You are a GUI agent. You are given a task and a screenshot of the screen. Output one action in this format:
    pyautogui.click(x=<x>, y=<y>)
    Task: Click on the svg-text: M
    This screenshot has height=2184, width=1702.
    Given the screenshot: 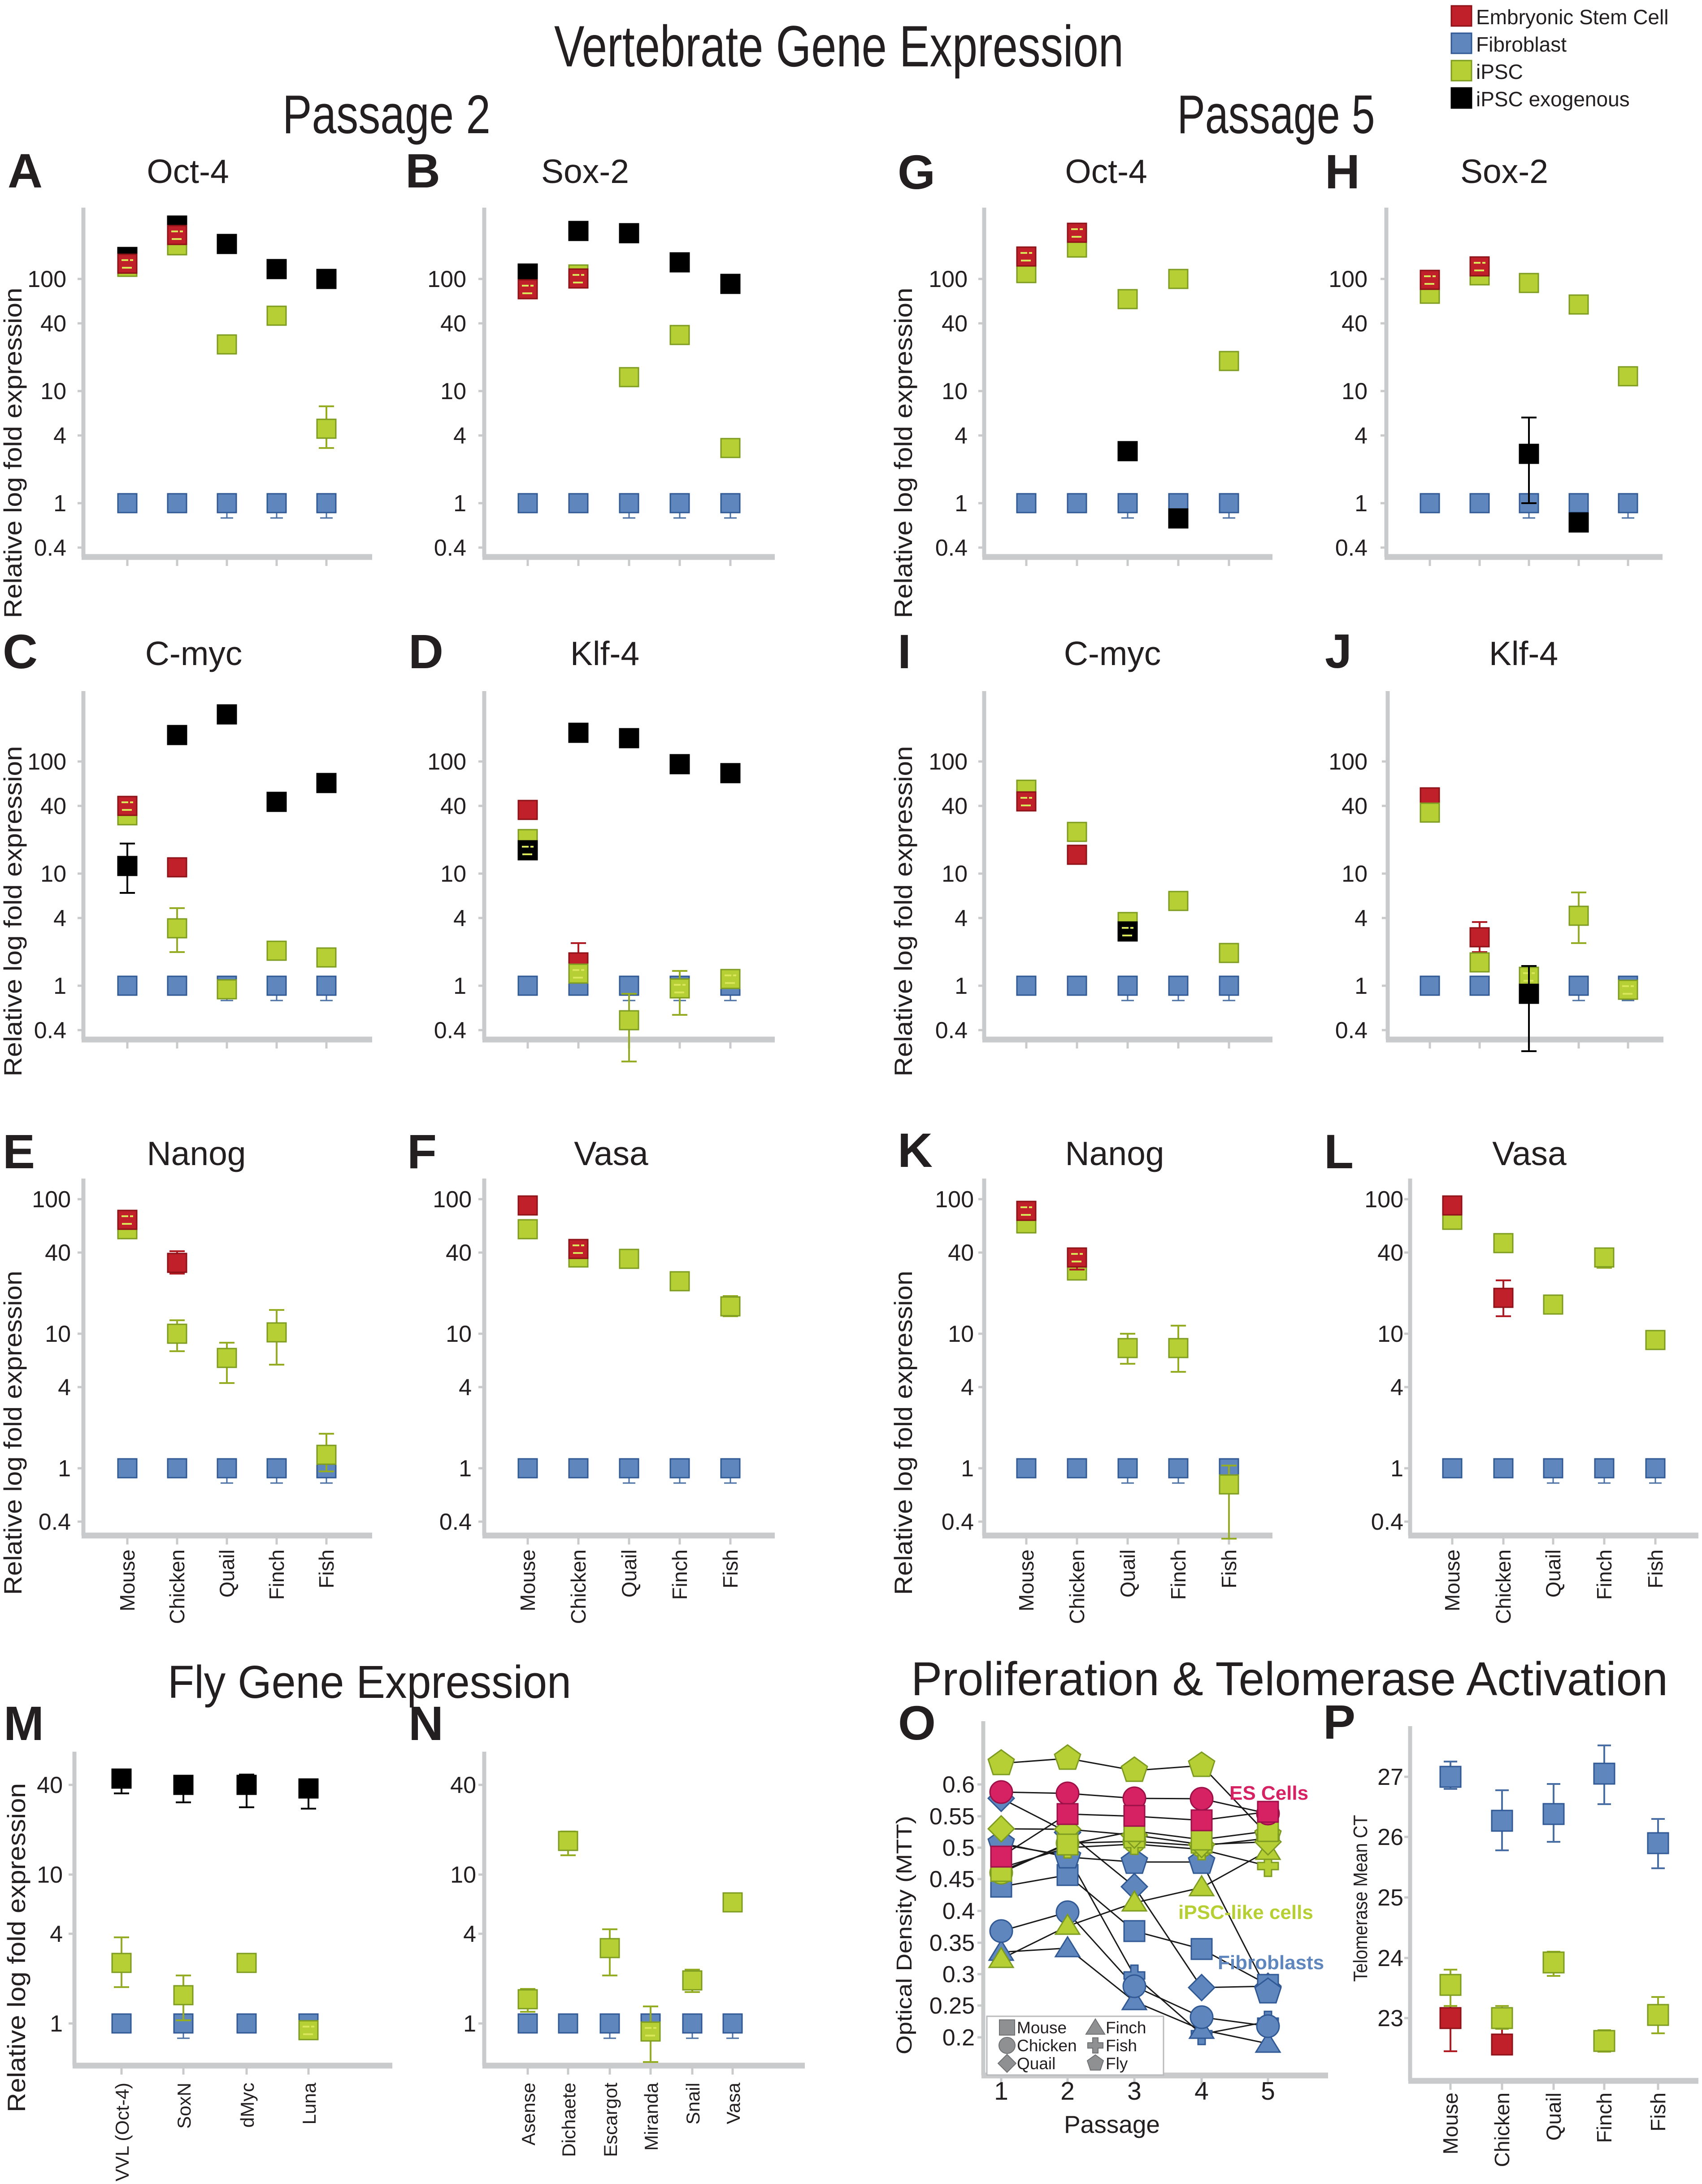 What is the action you would take?
    pyautogui.click(x=24, y=1723)
    